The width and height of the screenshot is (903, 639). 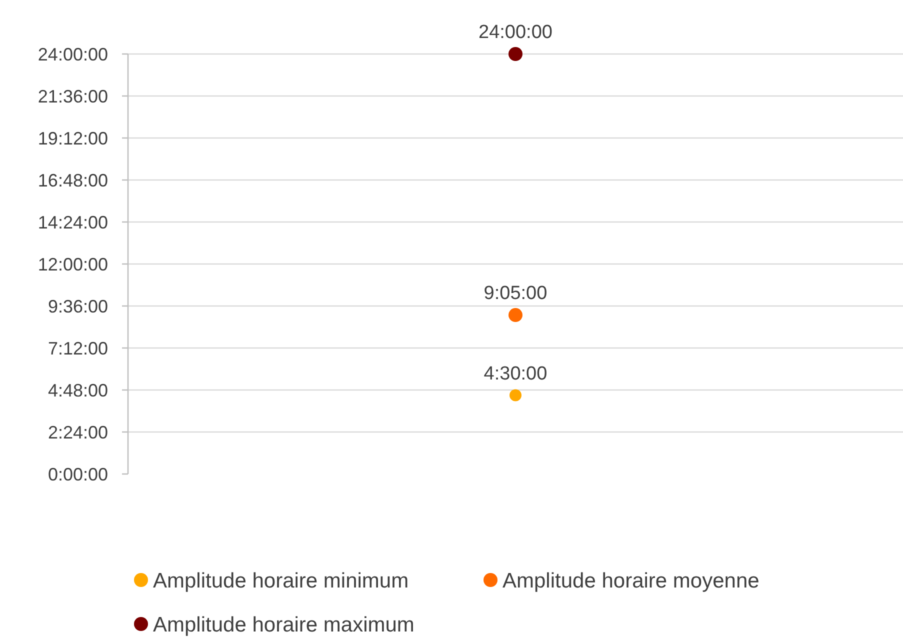 What do you see at coordinates (73, 54) in the screenshot?
I see `y-tick-label: 24:00:00` at bounding box center [73, 54].